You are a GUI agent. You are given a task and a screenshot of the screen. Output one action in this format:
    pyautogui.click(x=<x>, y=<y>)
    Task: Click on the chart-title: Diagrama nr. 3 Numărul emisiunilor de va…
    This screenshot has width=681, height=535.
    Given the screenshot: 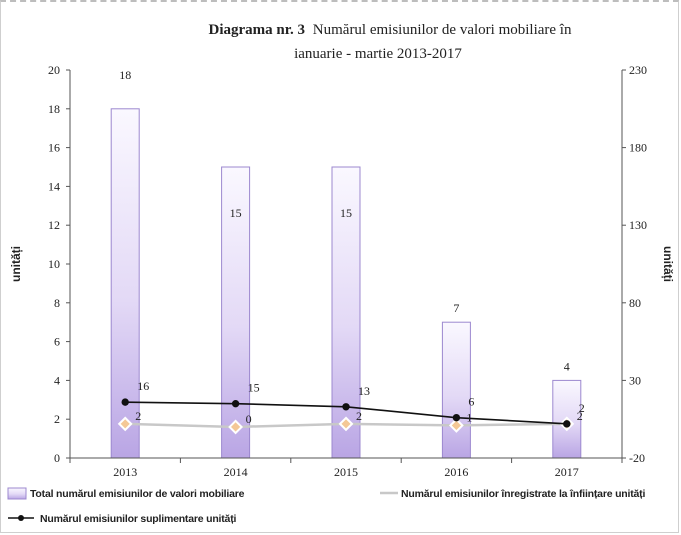 What is the action you would take?
    pyautogui.click(x=390, y=30)
    